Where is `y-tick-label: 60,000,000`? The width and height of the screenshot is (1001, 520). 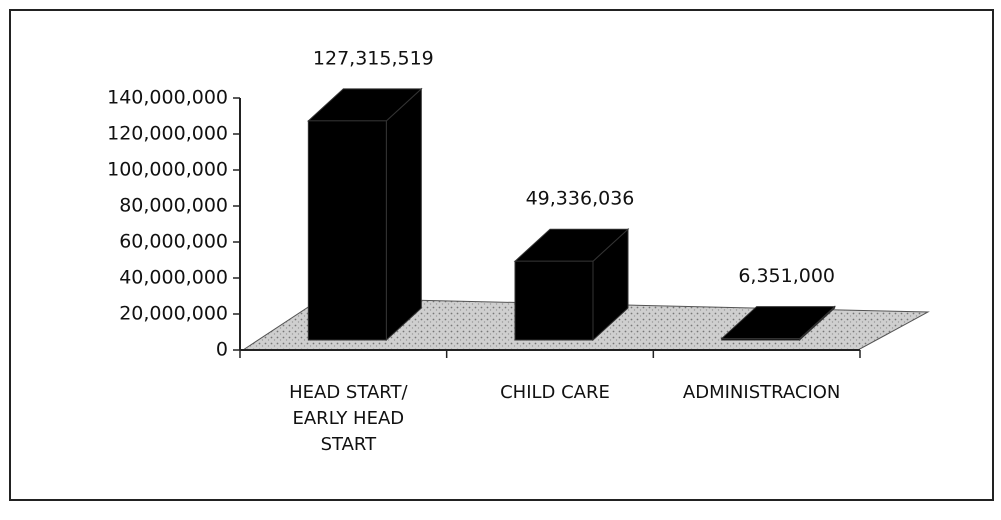 y-tick-label: 60,000,000 is located at coordinates (173, 242).